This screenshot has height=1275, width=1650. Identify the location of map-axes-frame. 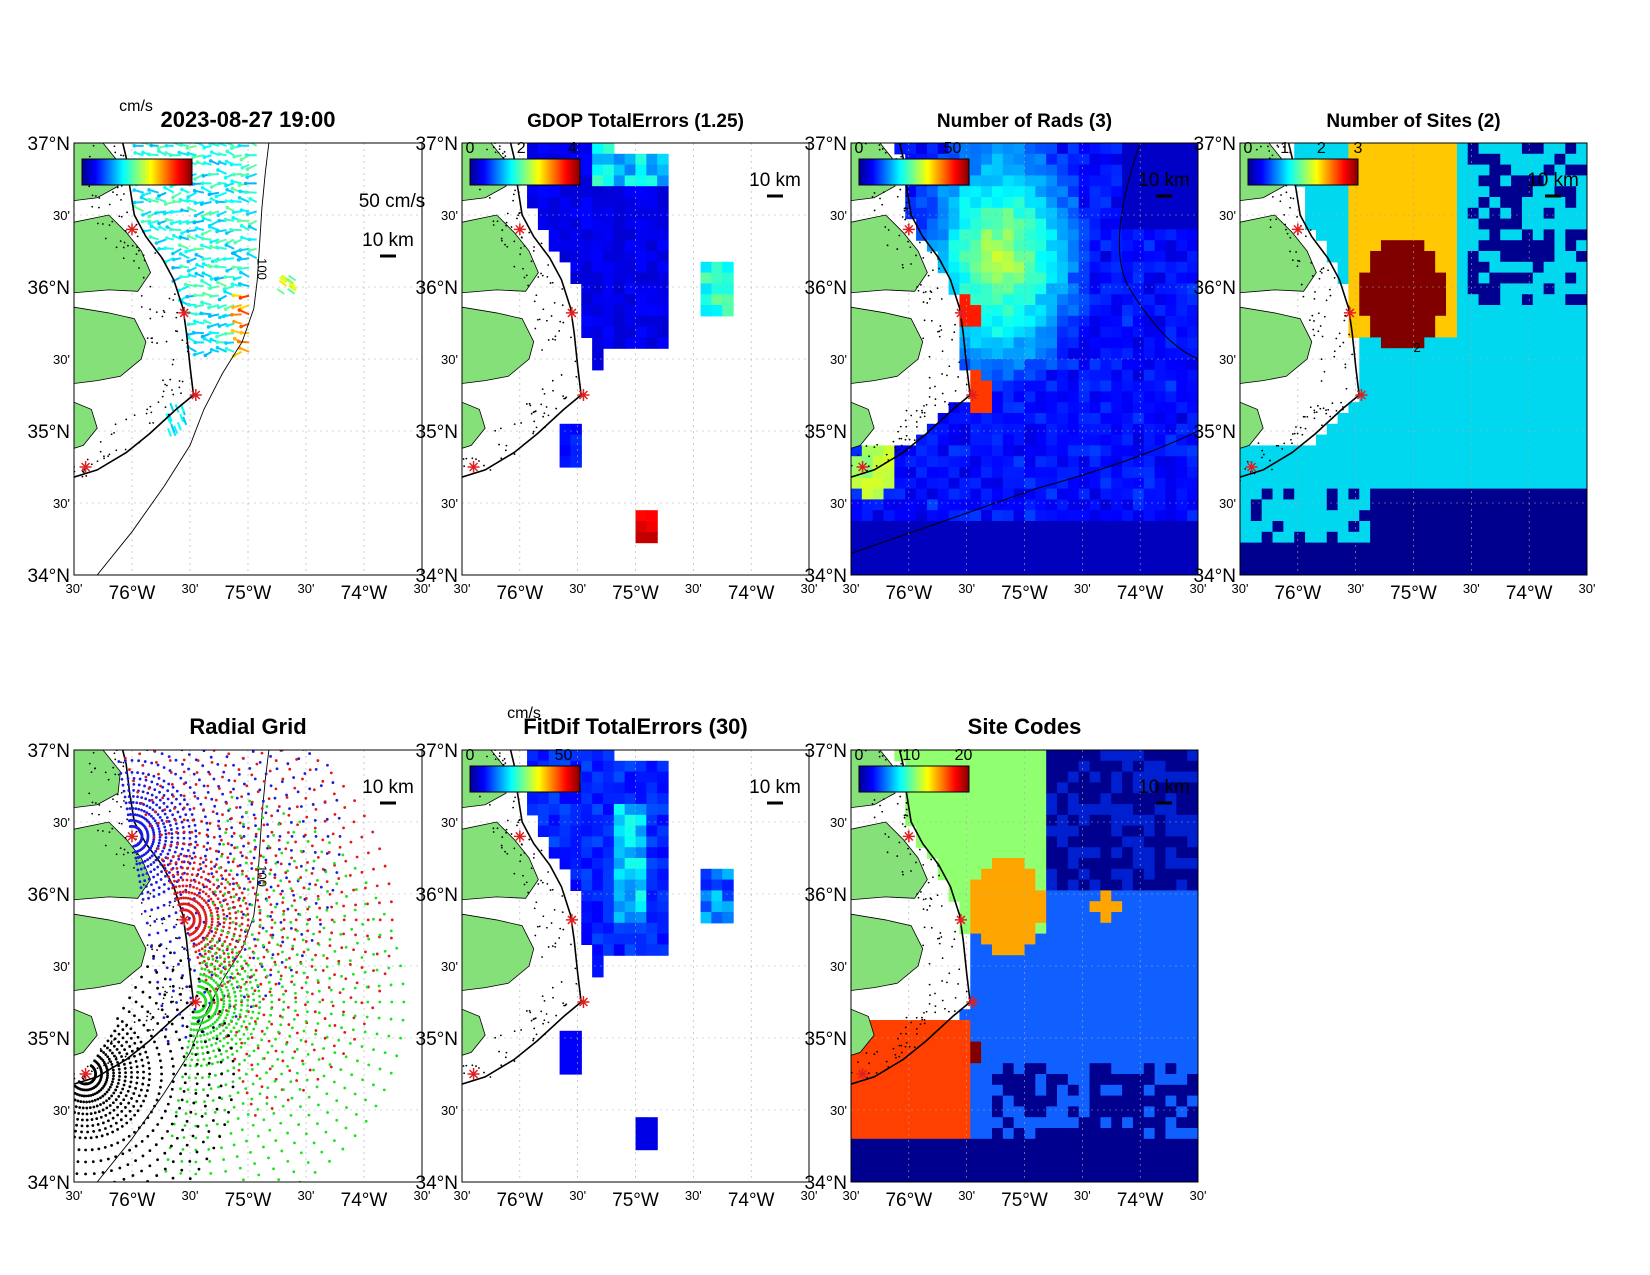
(1024, 359).